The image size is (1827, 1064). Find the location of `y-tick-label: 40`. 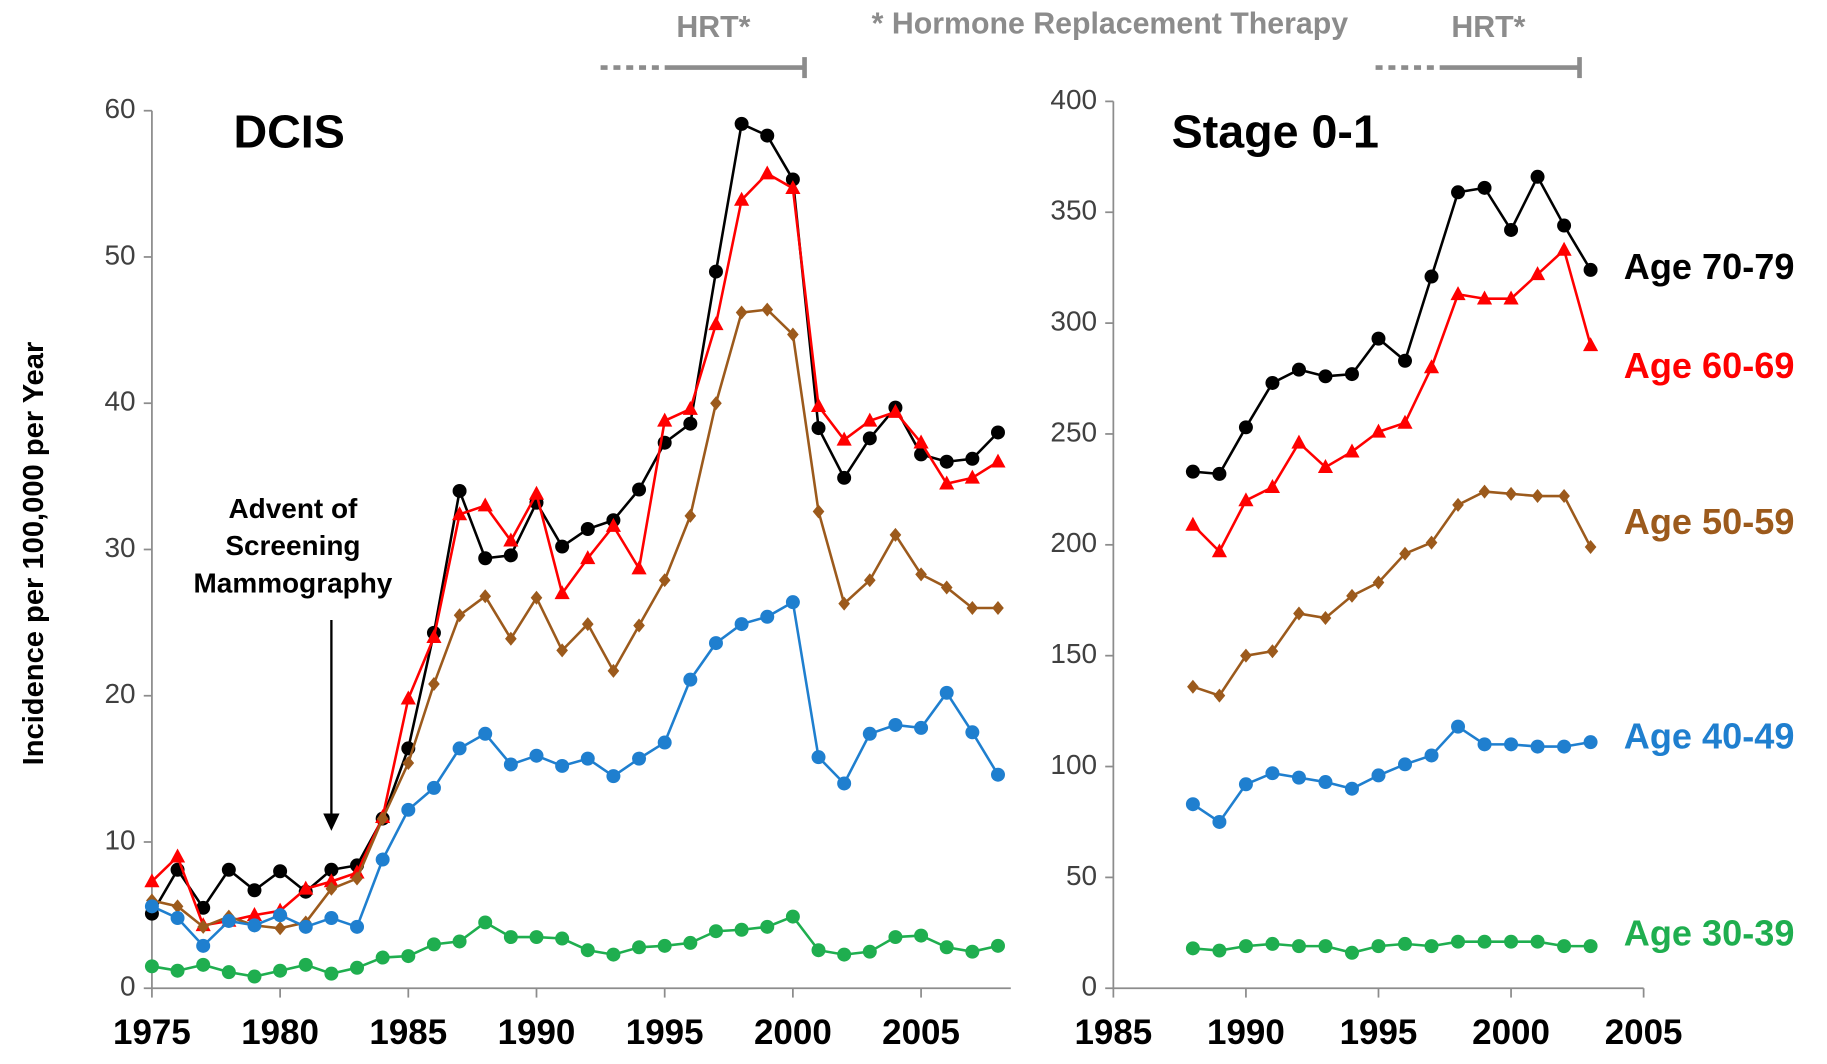

y-tick-label: 40 is located at coordinates (120, 401).